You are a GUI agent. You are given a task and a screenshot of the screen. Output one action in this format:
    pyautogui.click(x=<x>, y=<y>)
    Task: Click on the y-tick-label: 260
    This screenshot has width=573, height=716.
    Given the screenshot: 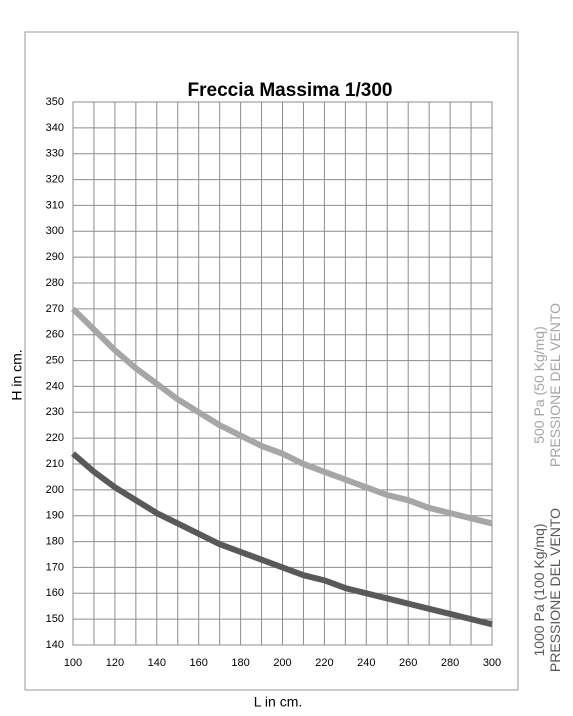 What is the action you would take?
    pyautogui.click(x=55, y=335)
    